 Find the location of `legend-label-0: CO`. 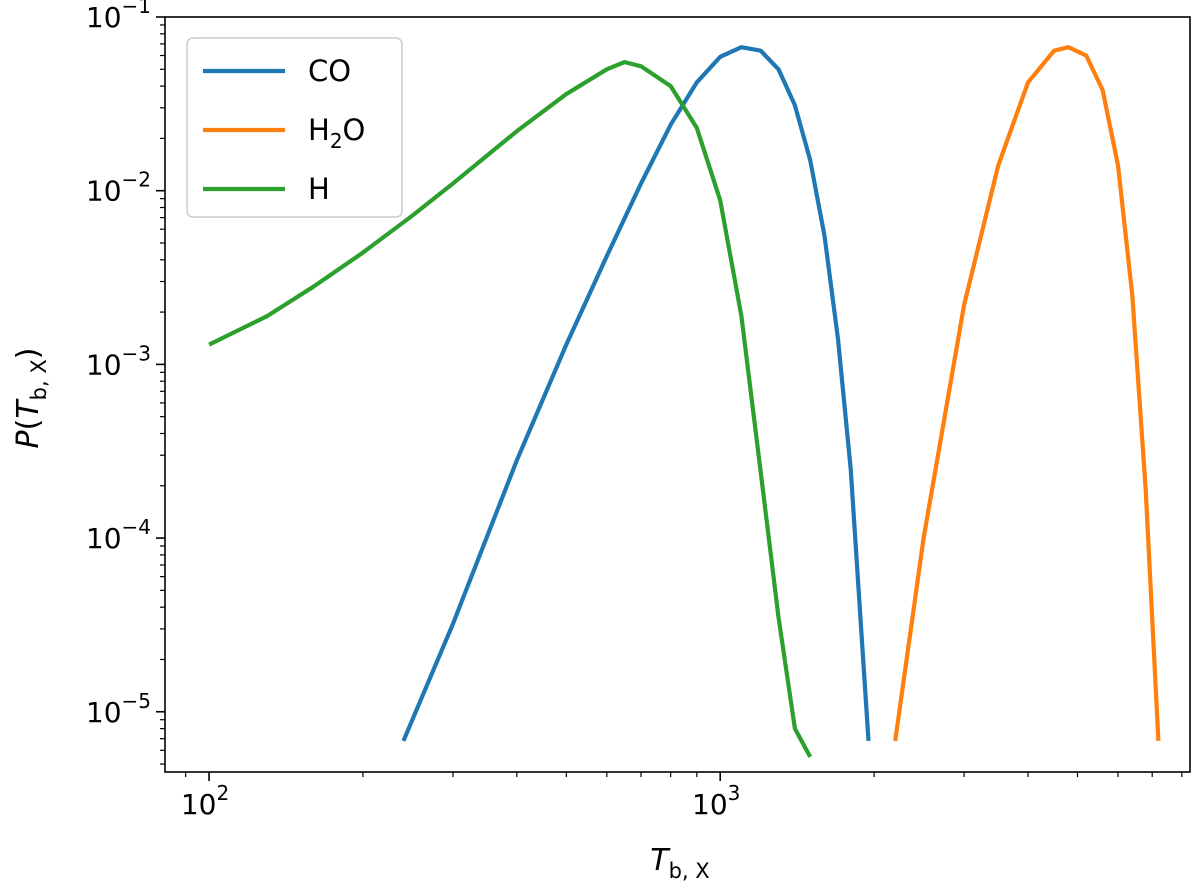

legend-label-0: CO is located at coordinates (329, 71).